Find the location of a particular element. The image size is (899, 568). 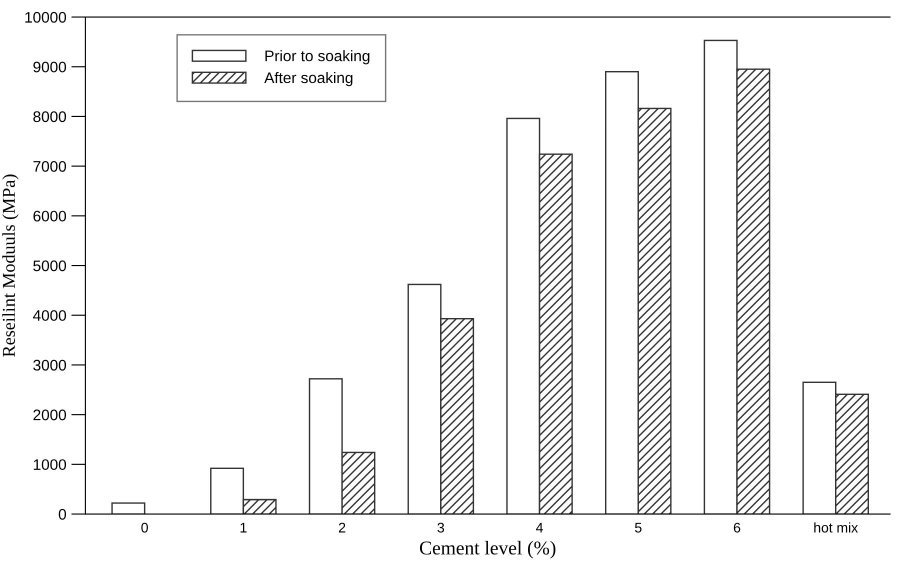

y-tick-label: 2000 is located at coordinates (49, 415).